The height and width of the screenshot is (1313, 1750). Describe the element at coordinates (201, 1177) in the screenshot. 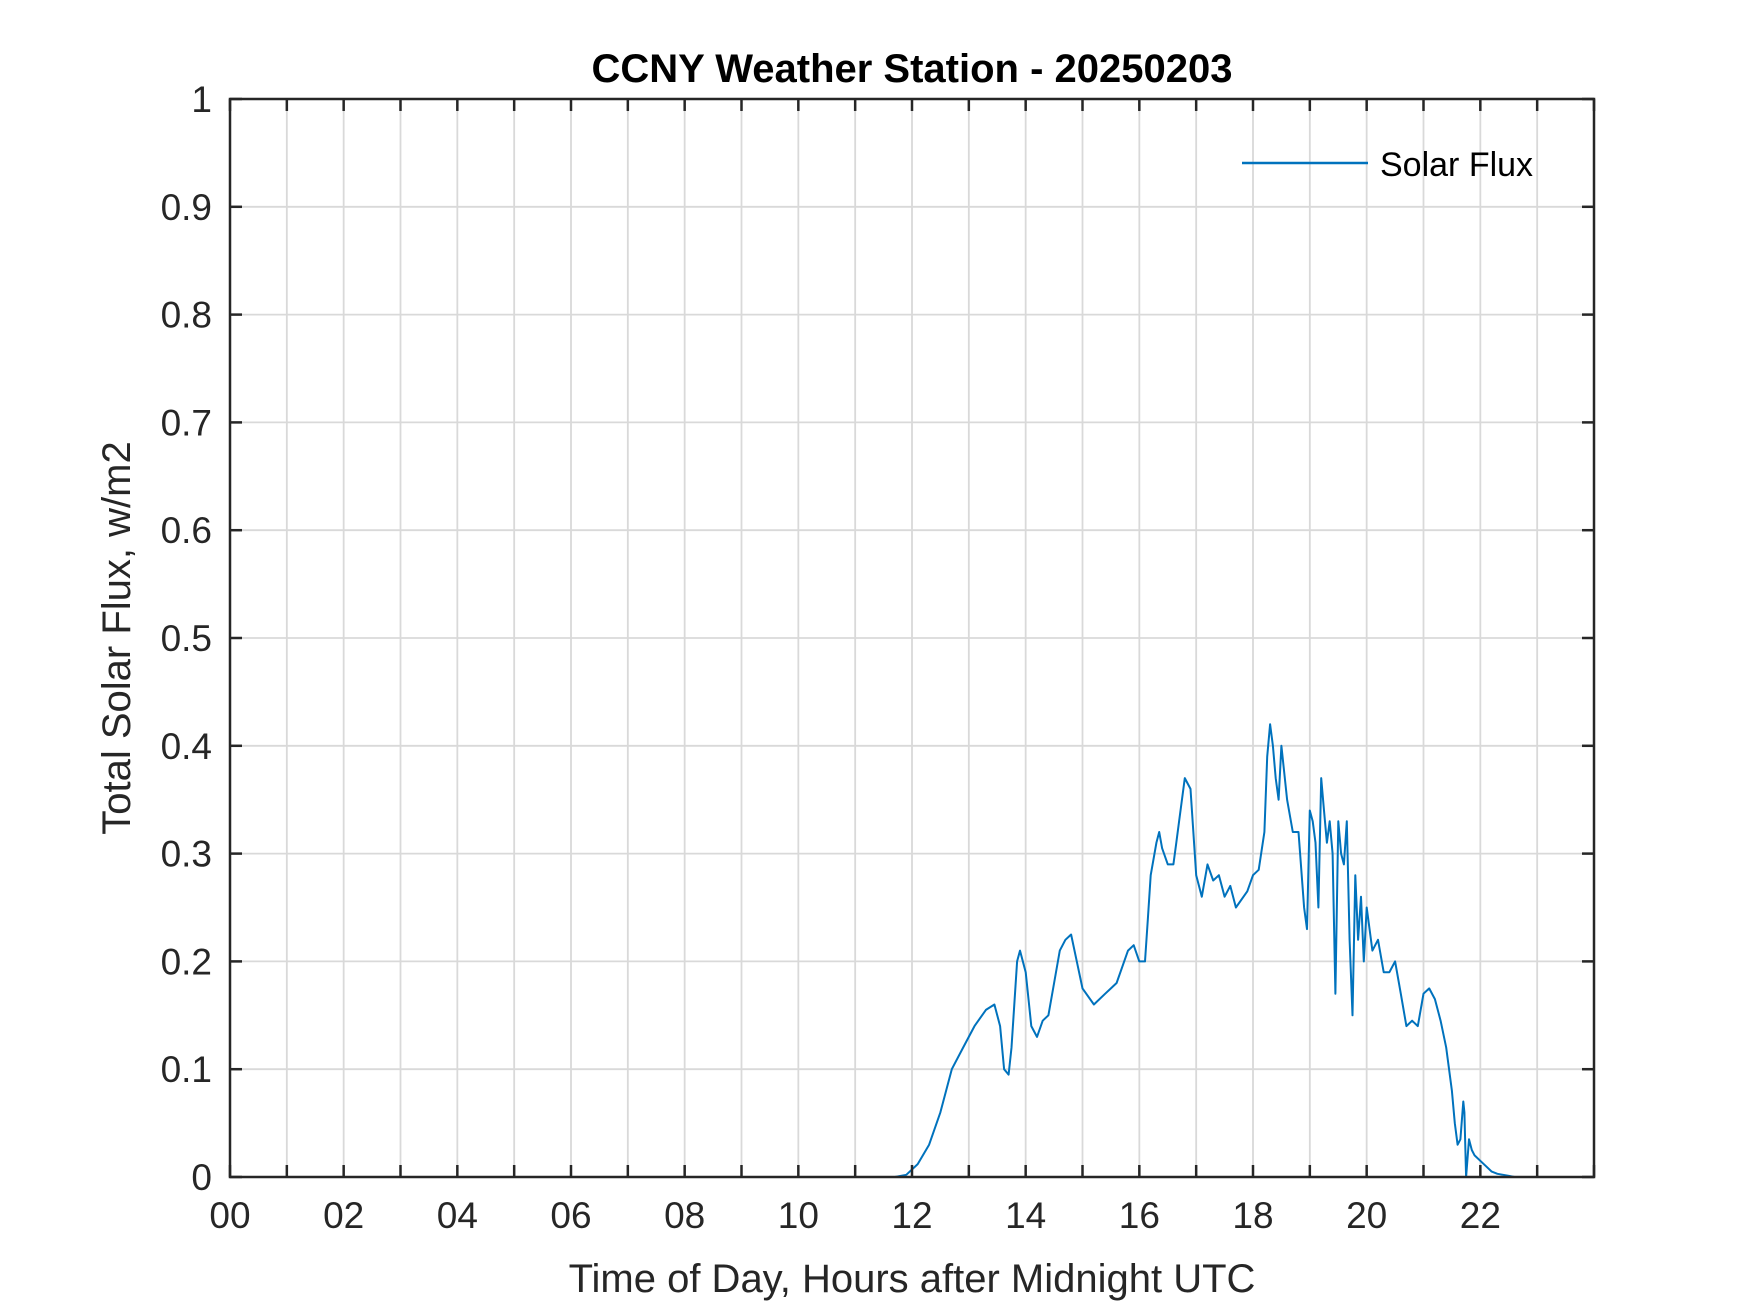

I see `y-tick-label: 0` at that location.